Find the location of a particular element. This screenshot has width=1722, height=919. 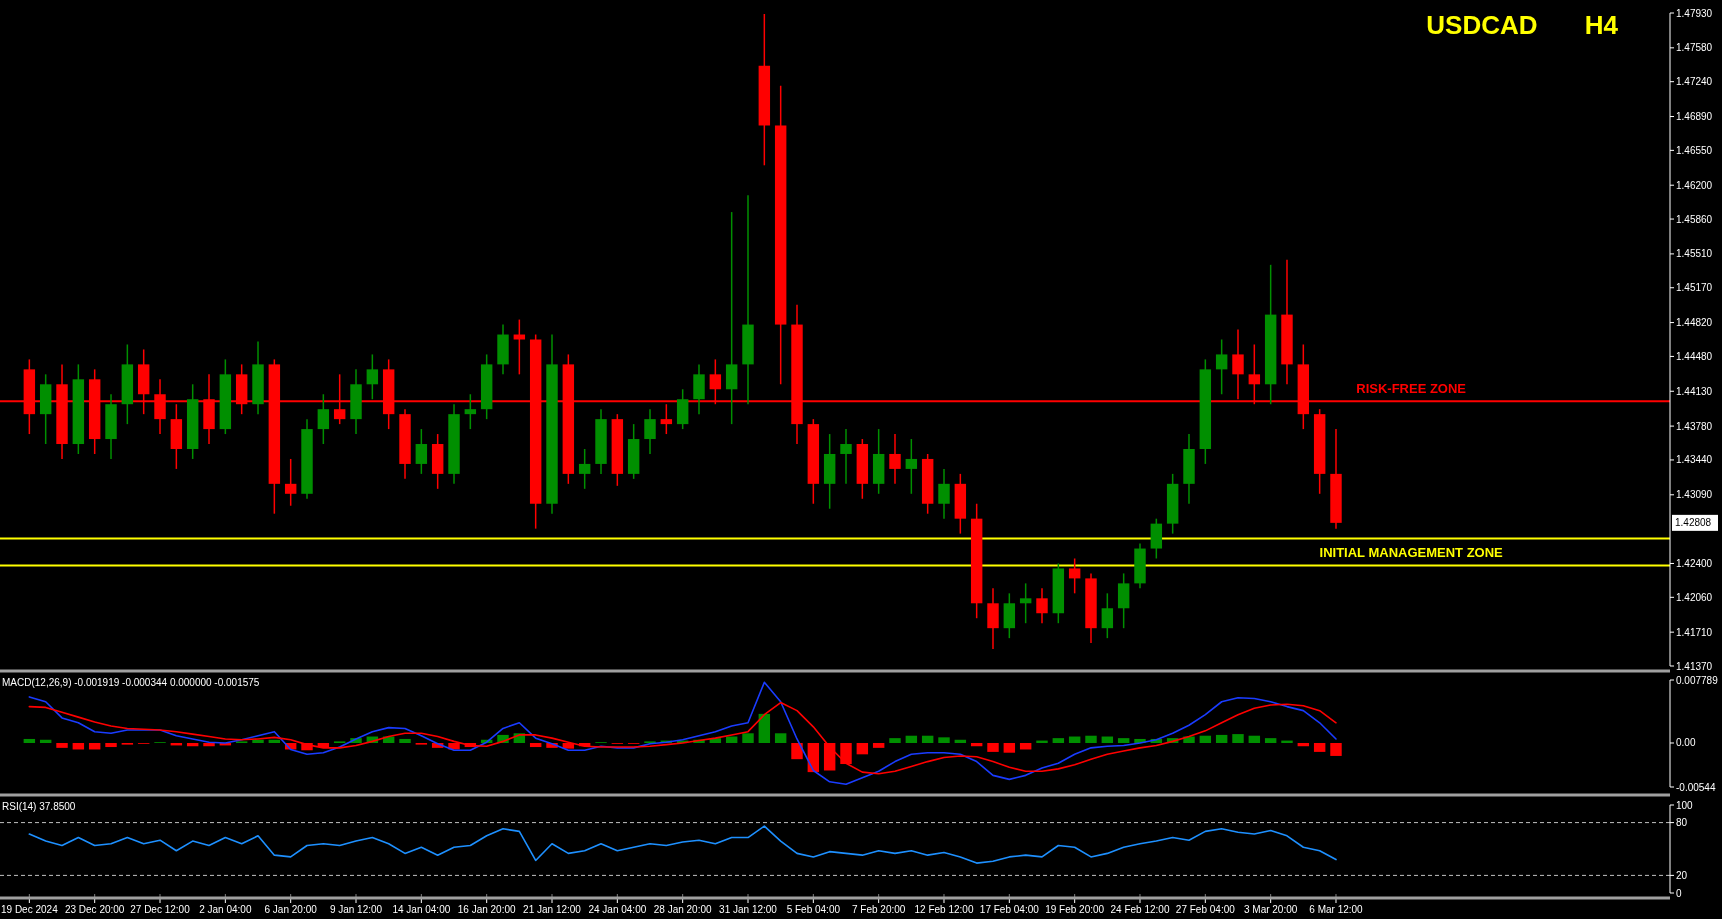

x-tick-label: 27 Dec 12:00 is located at coordinates (160, 909).